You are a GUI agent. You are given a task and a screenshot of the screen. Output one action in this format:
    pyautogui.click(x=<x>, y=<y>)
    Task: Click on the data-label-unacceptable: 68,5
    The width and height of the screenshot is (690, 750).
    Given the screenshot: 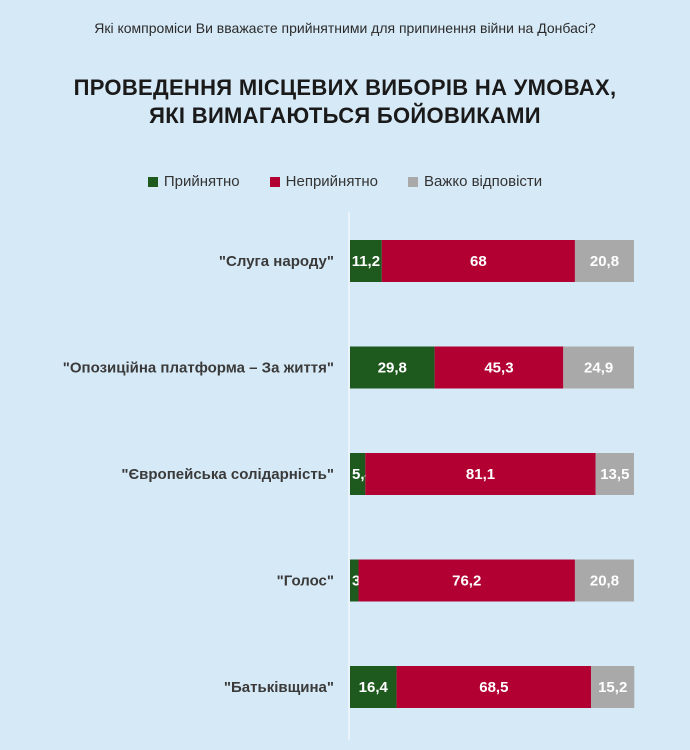 What is the action you would take?
    pyautogui.click(x=493, y=687)
    